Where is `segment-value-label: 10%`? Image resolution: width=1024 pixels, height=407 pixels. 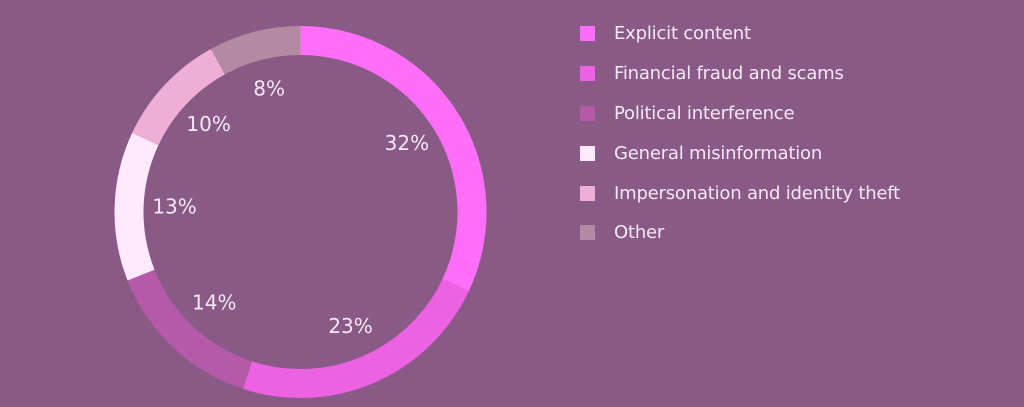 segment-value-label: 10% is located at coordinates (208, 124).